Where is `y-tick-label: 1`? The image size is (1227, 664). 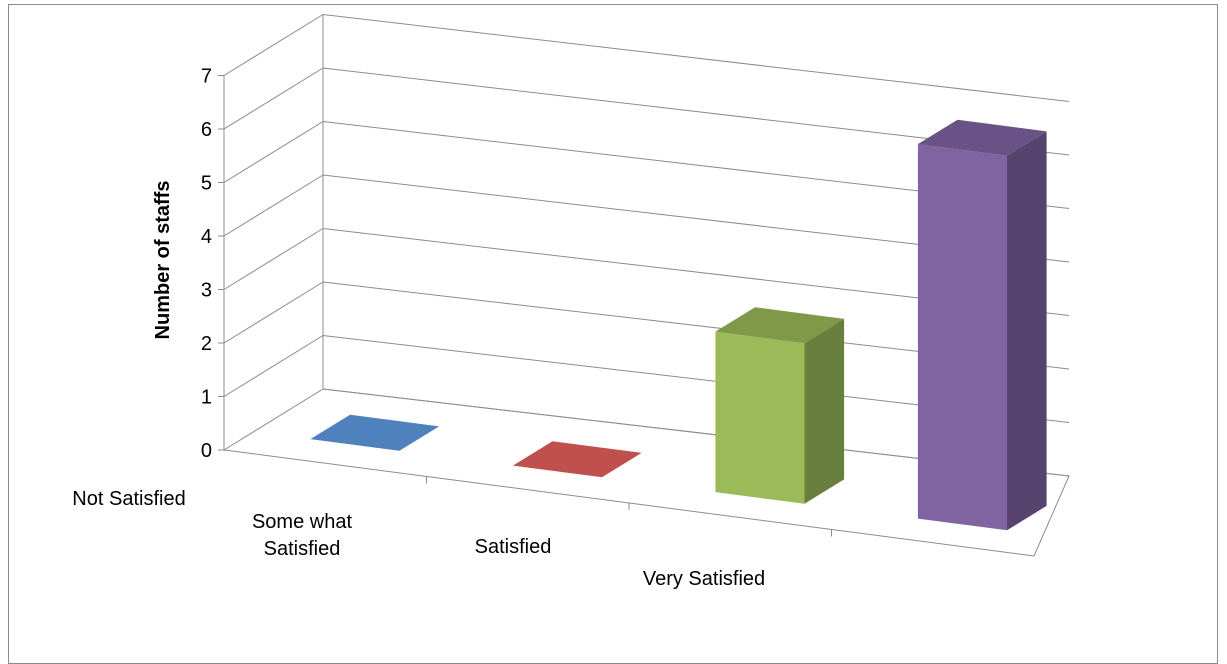 y-tick-label: 1 is located at coordinates (206, 398).